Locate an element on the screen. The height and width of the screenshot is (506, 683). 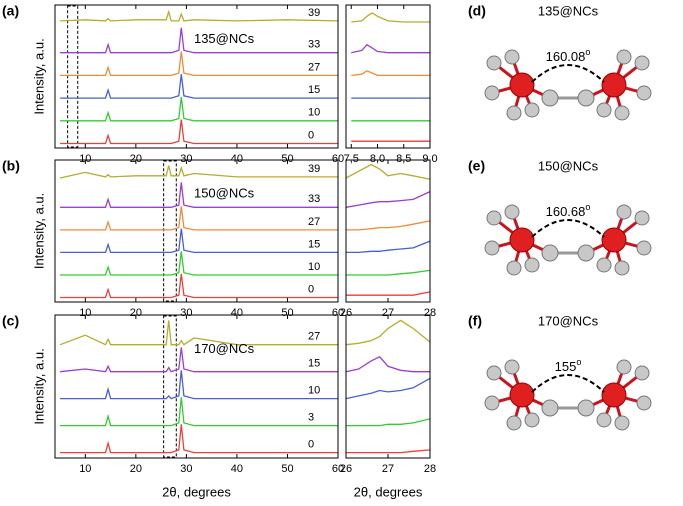
panel-label: (e) is located at coordinates (476, 166).